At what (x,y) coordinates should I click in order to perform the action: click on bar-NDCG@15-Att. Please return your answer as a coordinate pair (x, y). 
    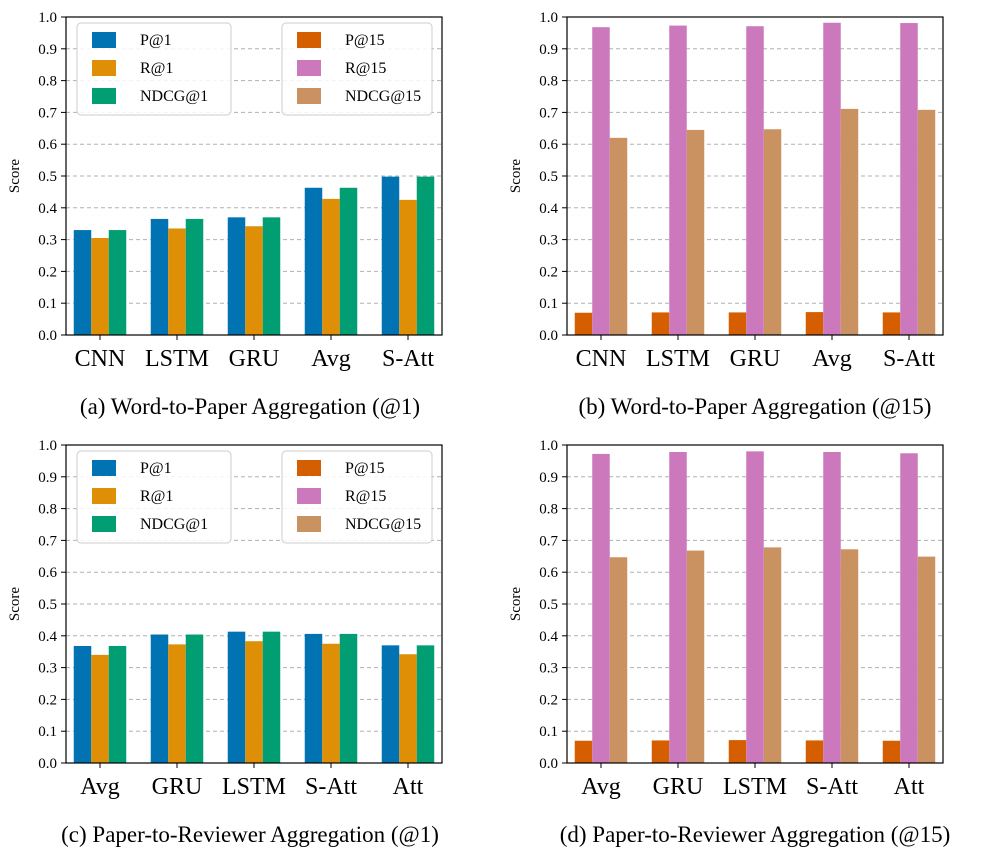
    Looking at the image, I should click on (926, 659).